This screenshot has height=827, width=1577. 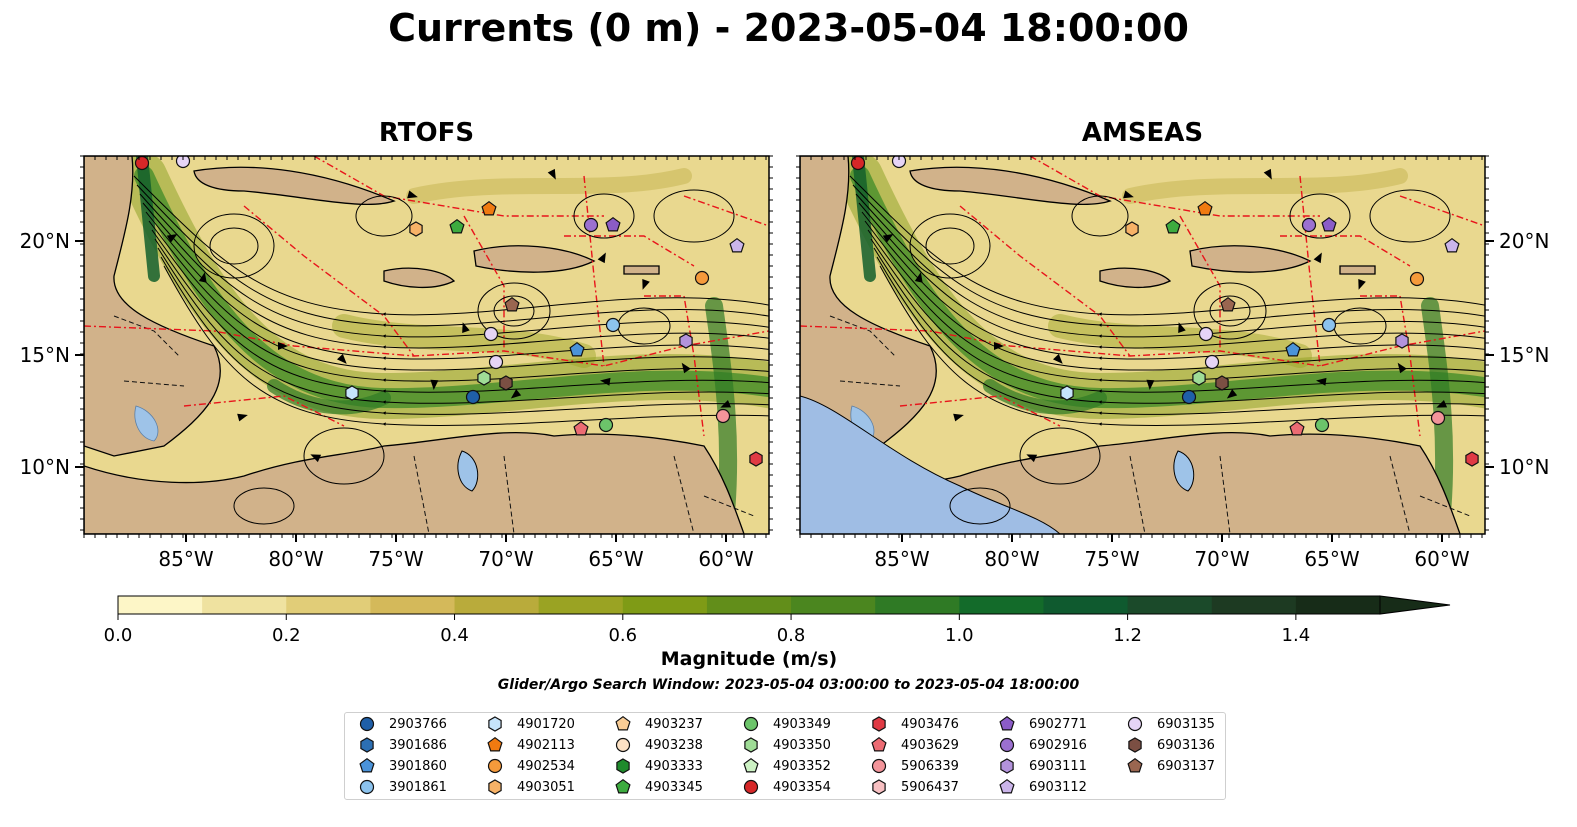 I want to click on lon-tick-label: 60°W, so click(x=1441, y=559).